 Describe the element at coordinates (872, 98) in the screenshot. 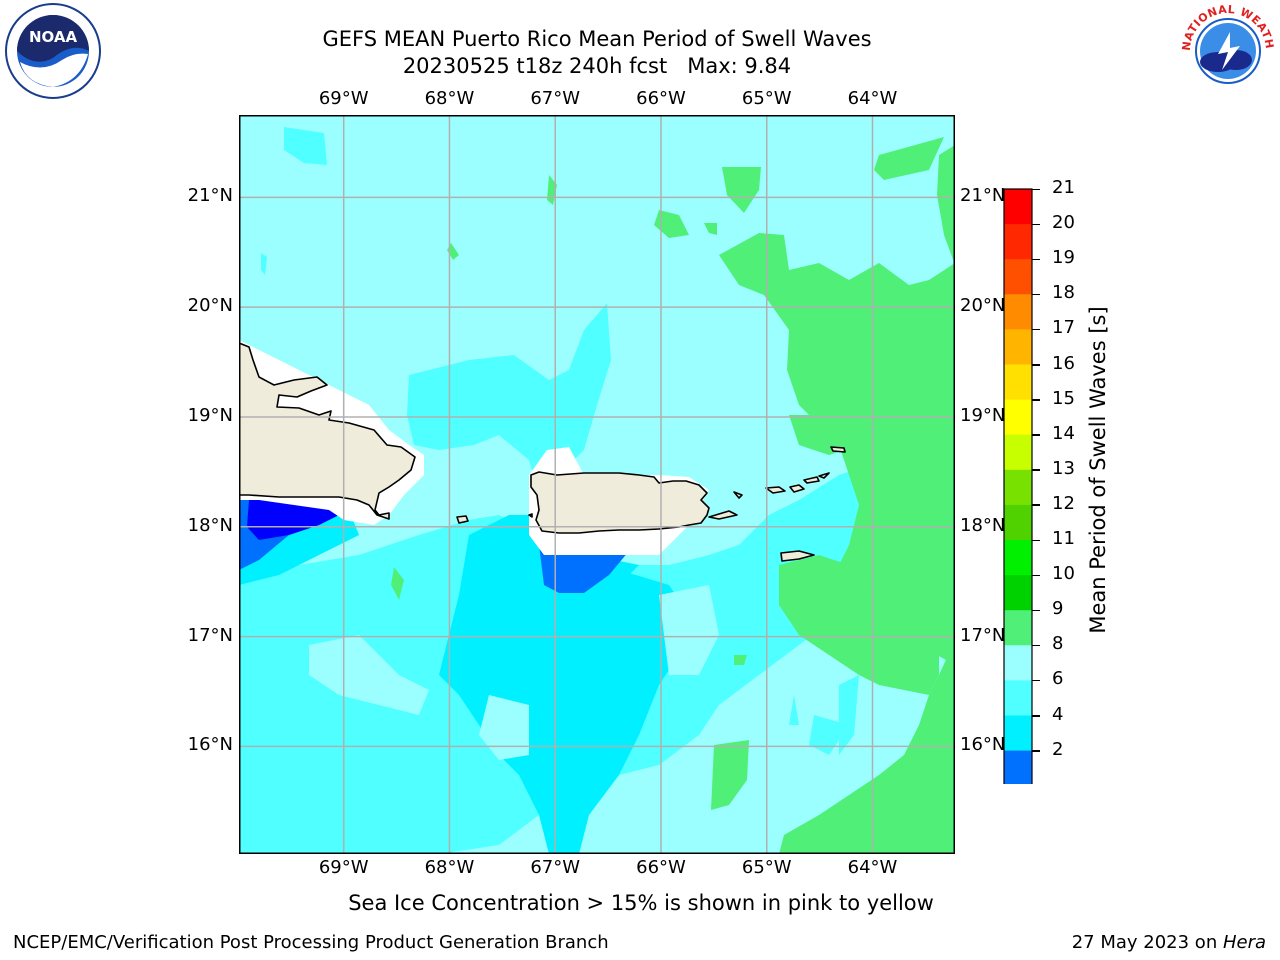

I see `lon-label-top-5: 64°W` at that location.